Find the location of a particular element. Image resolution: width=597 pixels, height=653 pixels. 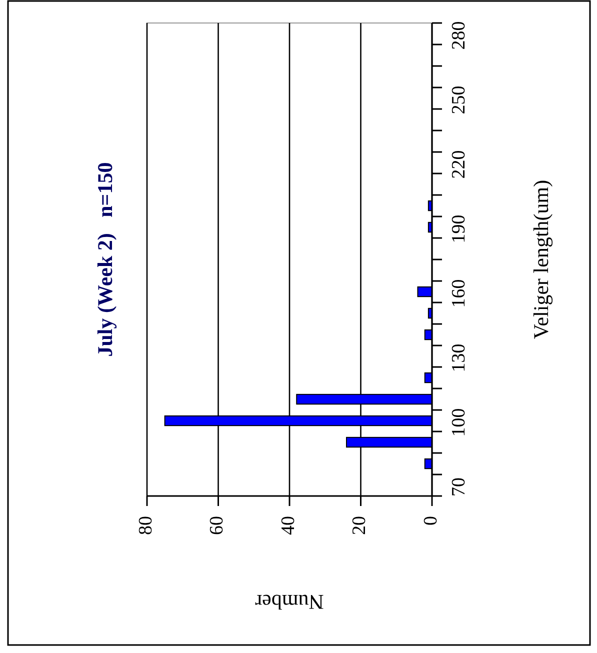

x-tick-label: 80 is located at coordinates (145, 525).